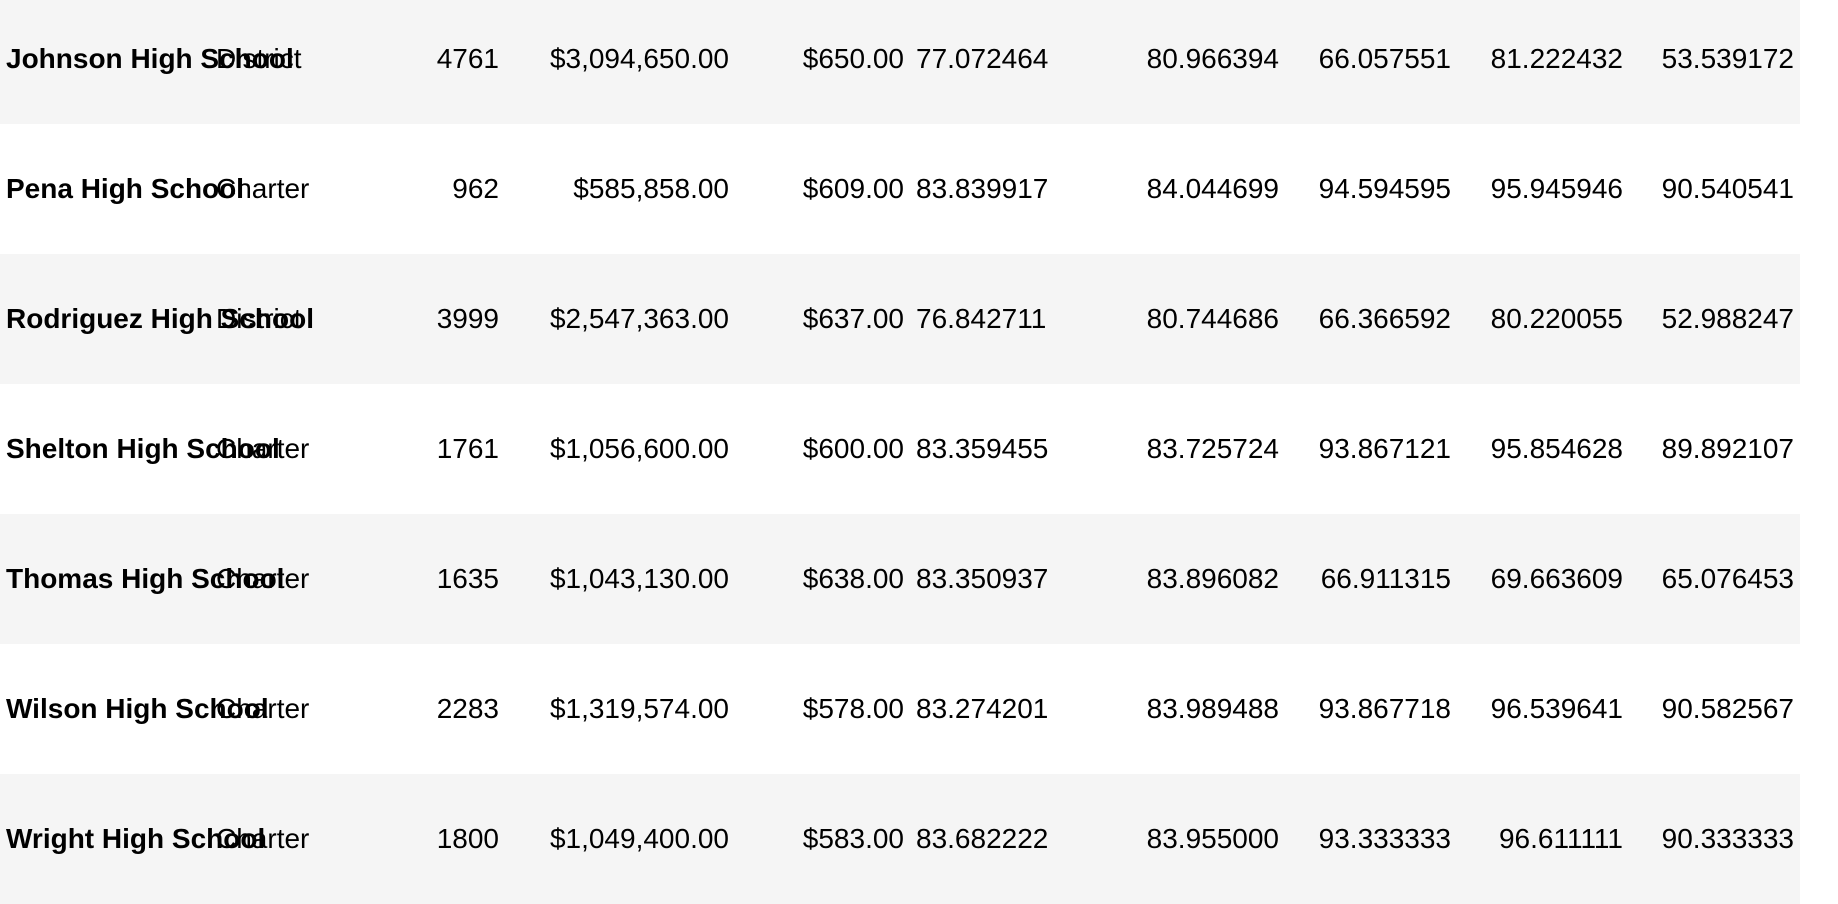 The height and width of the screenshot is (904, 1838). What do you see at coordinates (1212, 188) in the screenshot?
I see `average-reading-score: 84.044699` at bounding box center [1212, 188].